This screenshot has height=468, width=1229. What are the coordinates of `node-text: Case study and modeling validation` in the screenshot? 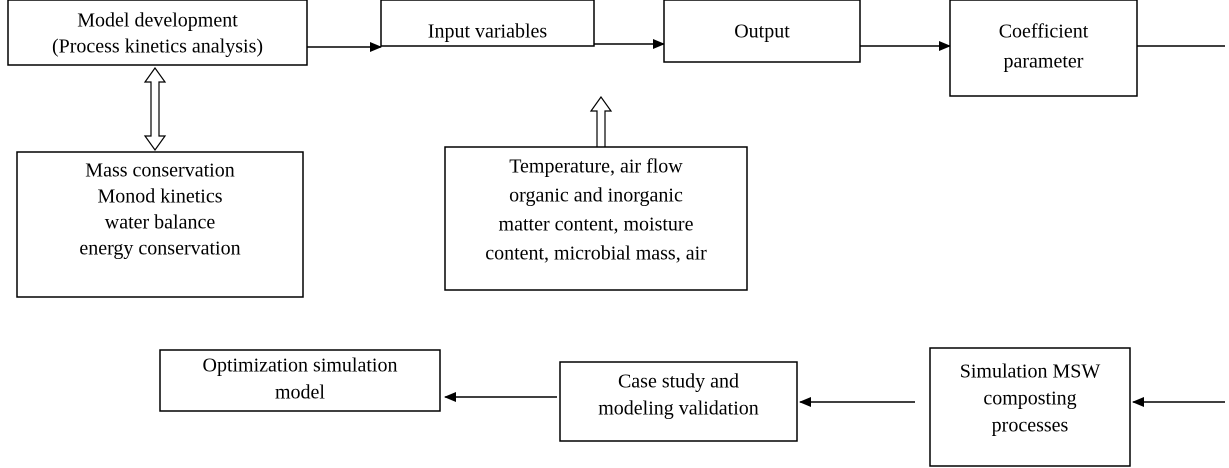 It's located at (678, 395).